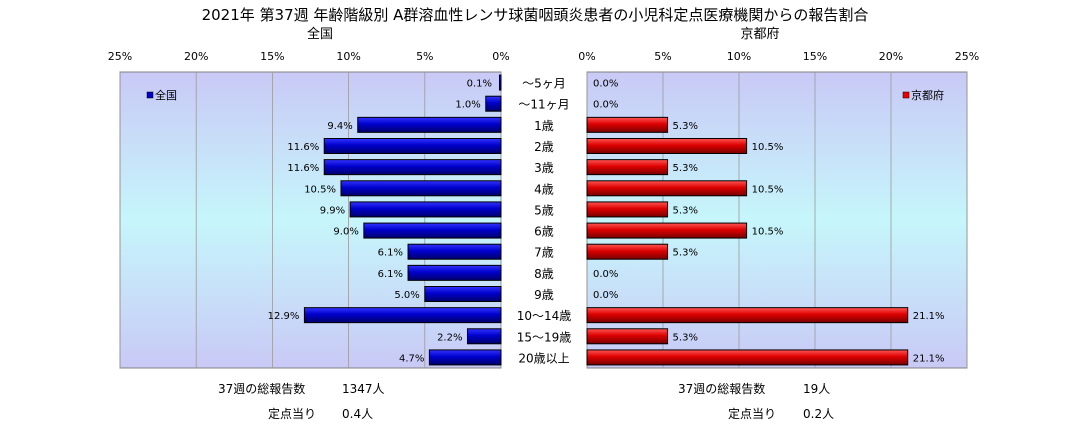  What do you see at coordinates (449, 337) in the screenshot?
I see `national-data-label: 2.2%` at bounding box center [449, 337].